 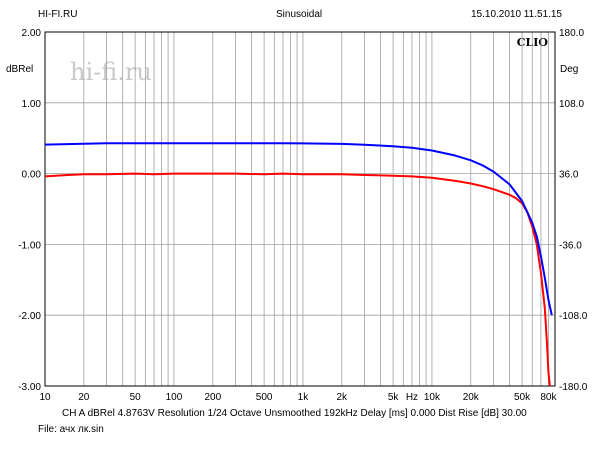 What do you see at coordinates (20, 69) in the screenshot?
I see `y-axis-left-label: dBRel` at bounding box center [20, 69].